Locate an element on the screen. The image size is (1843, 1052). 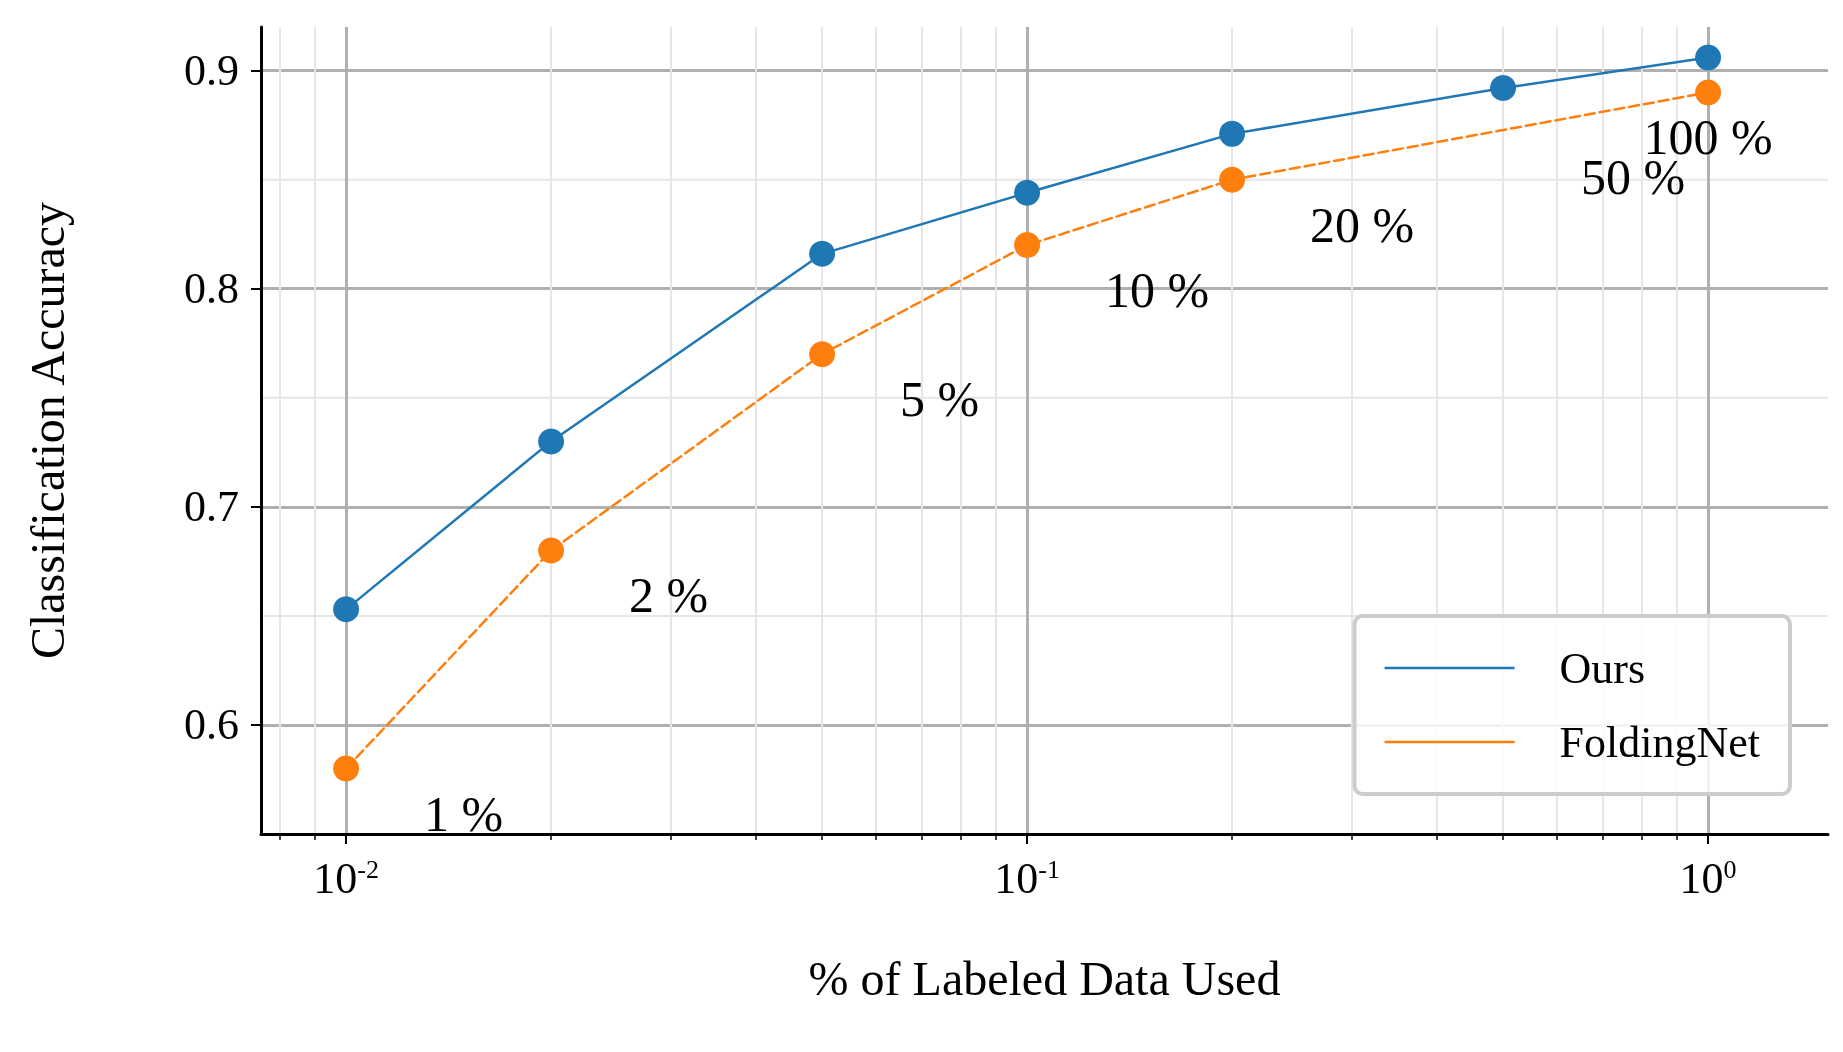
x-axis-title: % of Labeled Data Used is located at coordinates (1044, 978).